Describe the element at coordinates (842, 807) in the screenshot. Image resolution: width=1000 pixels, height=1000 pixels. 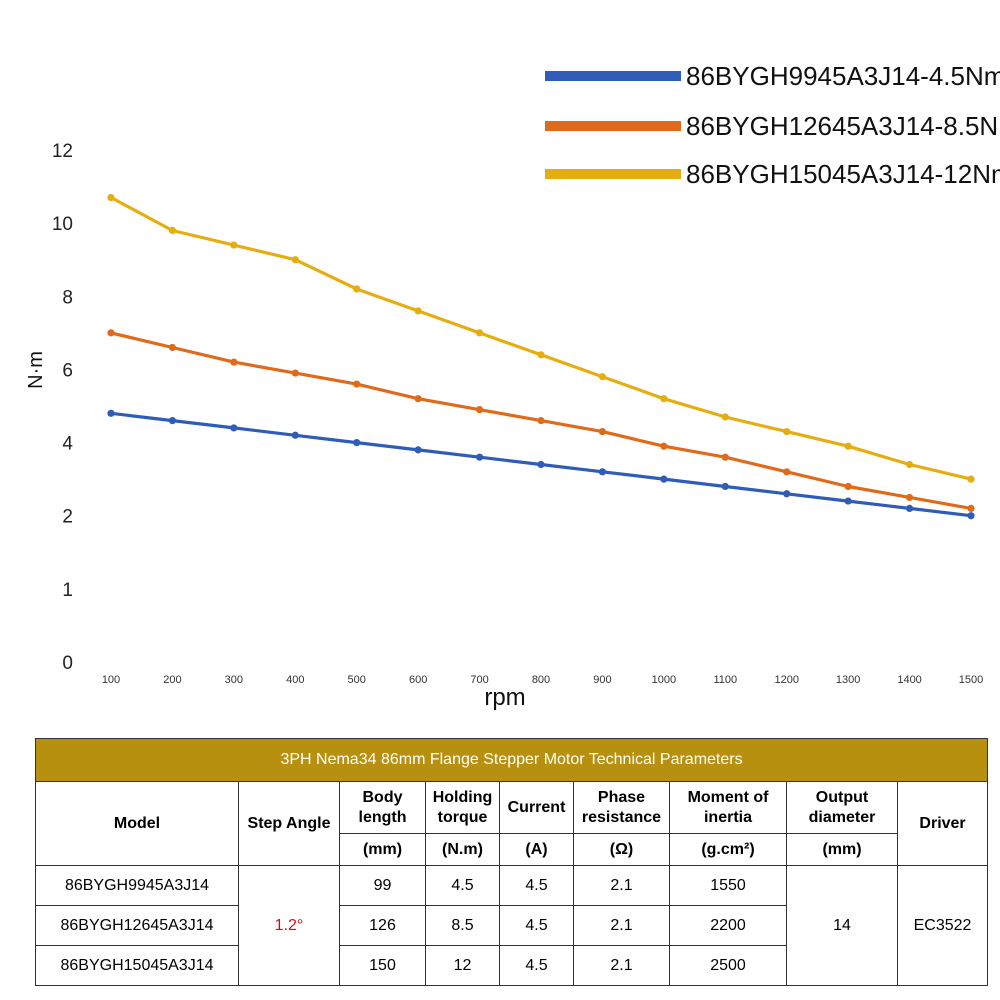
I see `header-output-diameter: Output diameter` at that location.